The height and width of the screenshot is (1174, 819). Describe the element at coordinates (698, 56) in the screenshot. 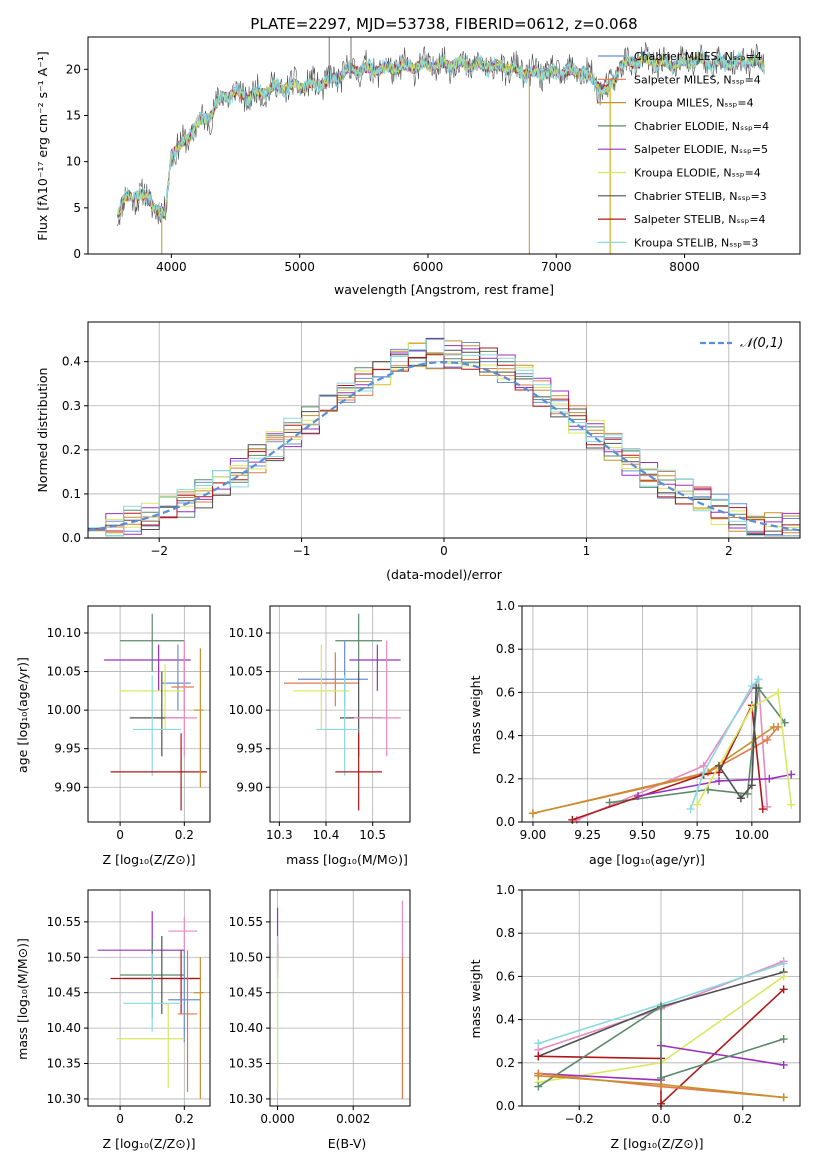

I see `legend-label-chabrier-miles: Chabrier MILES, Nₛₛₚ=4` at that location.